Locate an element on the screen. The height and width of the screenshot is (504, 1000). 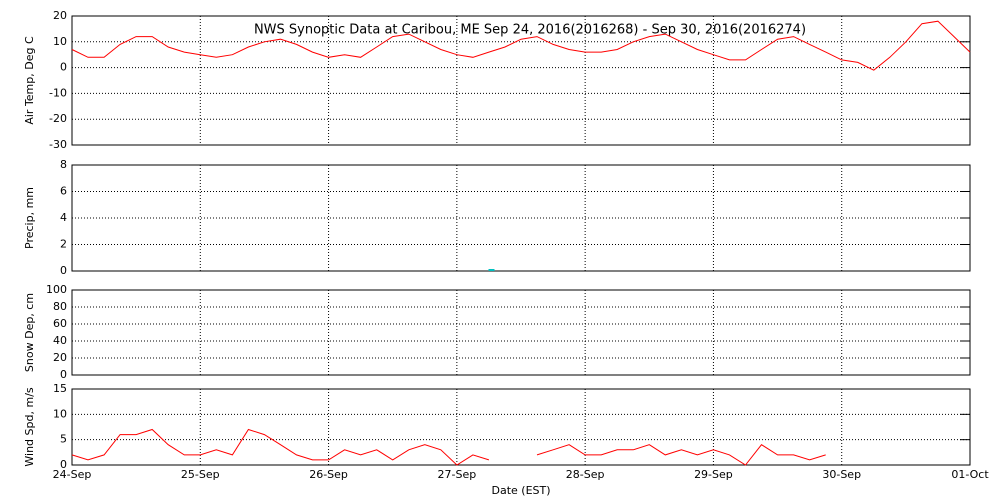
y-axis-label: Snow Dep, cm is located at coordinates (29, 332).